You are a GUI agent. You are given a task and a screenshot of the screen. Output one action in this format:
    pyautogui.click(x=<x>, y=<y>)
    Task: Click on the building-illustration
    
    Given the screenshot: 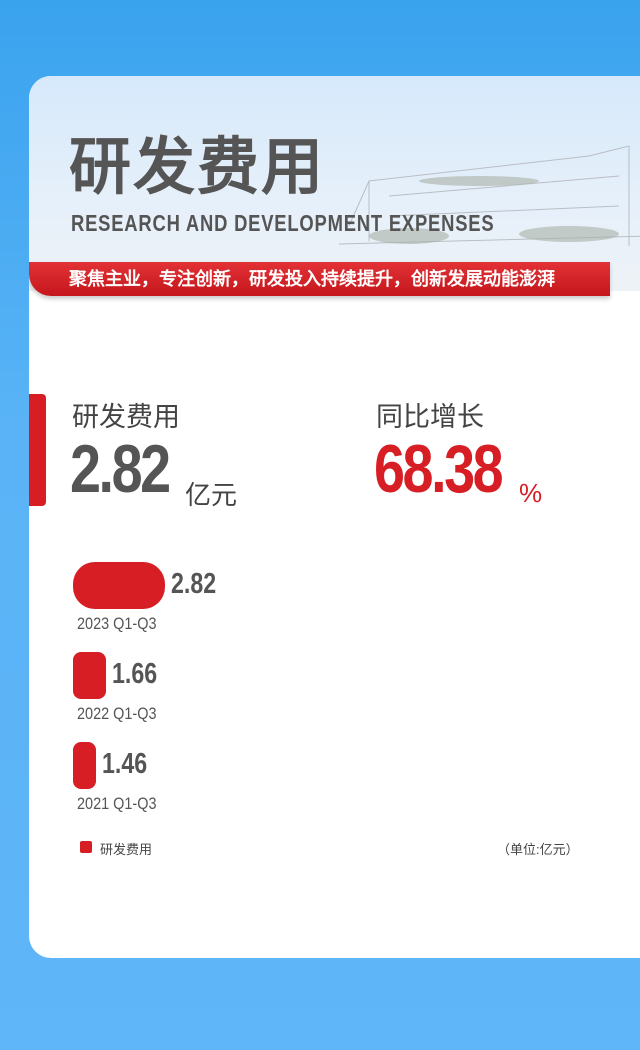 What is the action you would take?
    pyautogui.click(x=489, y=195)
    